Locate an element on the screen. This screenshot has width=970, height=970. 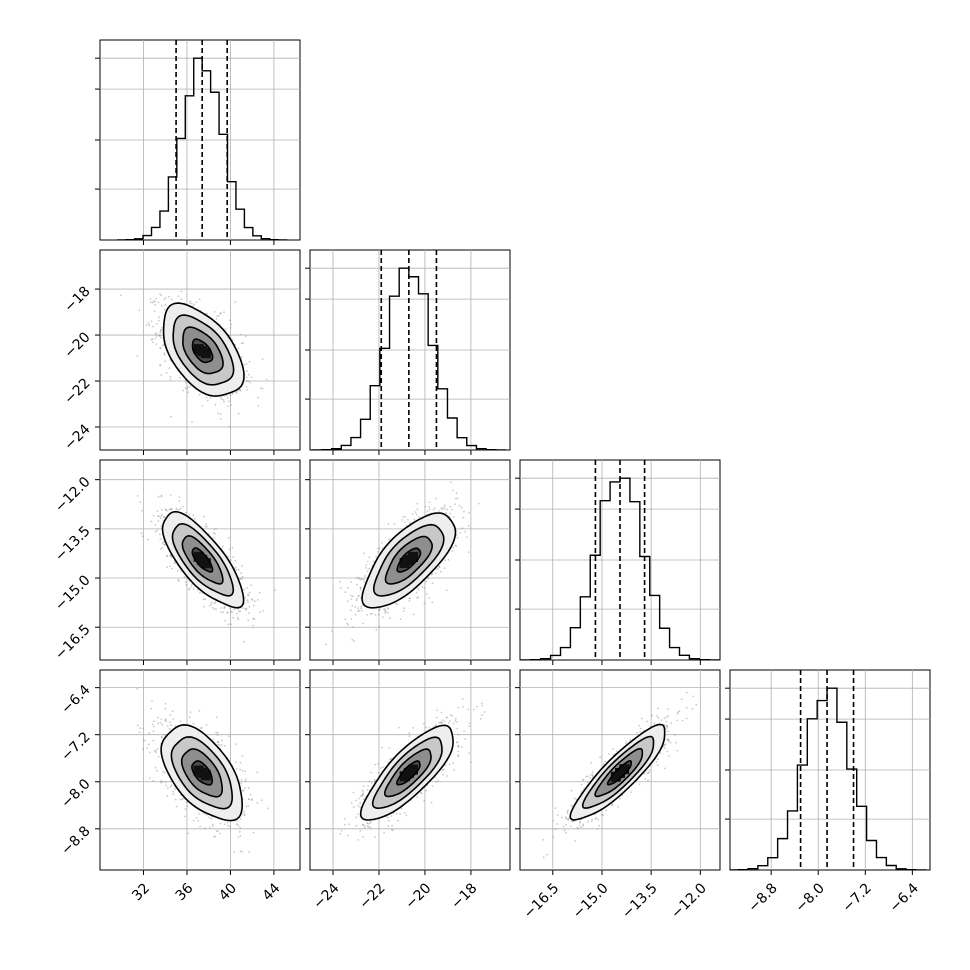
panel-3-0: −8.8−8.0−7.2−6.432 36 40 44 is located at coordinates (179, 786).